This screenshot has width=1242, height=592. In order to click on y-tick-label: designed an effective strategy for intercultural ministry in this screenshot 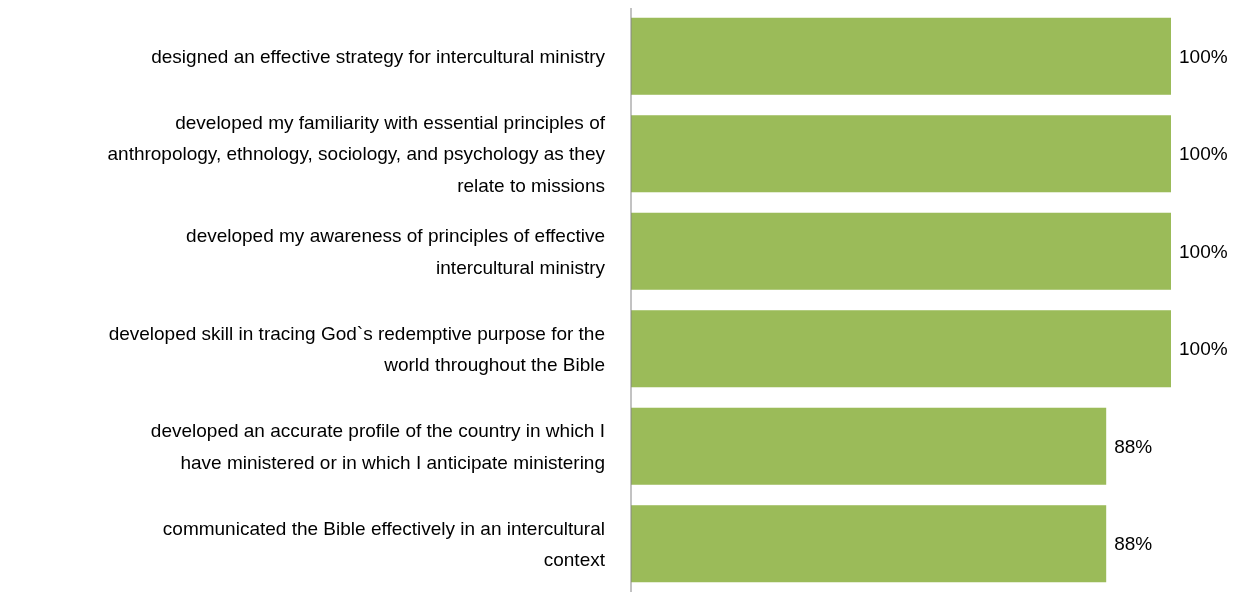, I will do `click(378, 56)`.